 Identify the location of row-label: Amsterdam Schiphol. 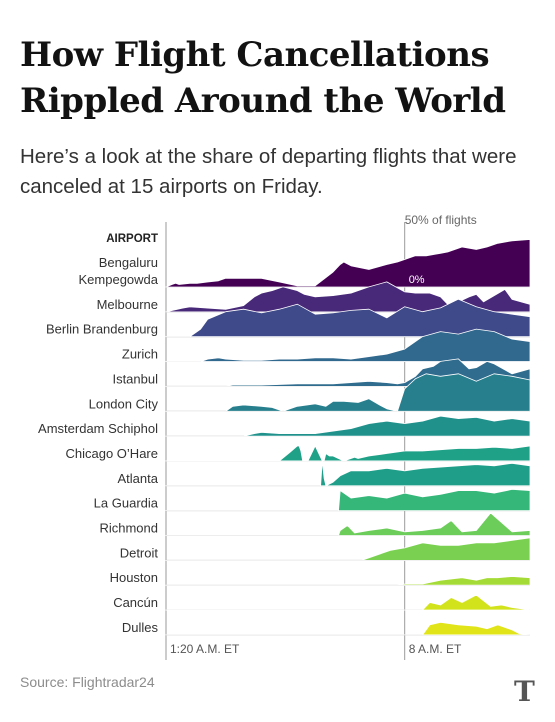
(98, 428).